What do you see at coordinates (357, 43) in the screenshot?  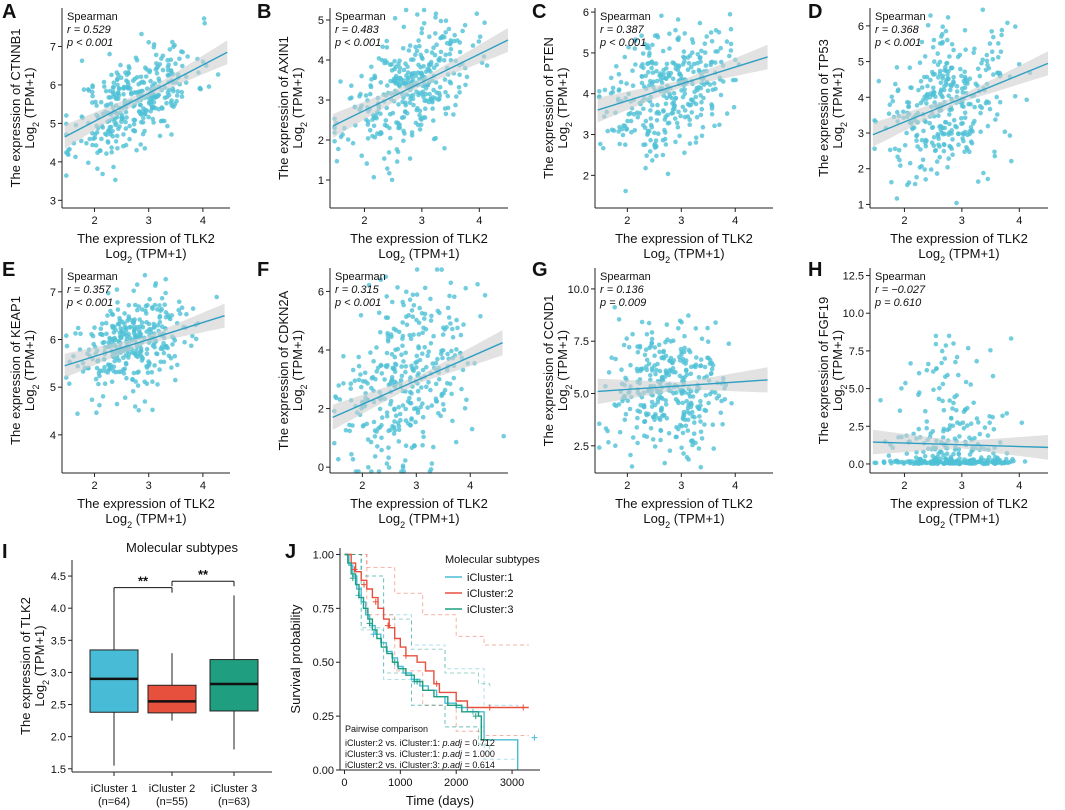 I see `stat-p: p < 0.001` at bounding box center [357, 43].